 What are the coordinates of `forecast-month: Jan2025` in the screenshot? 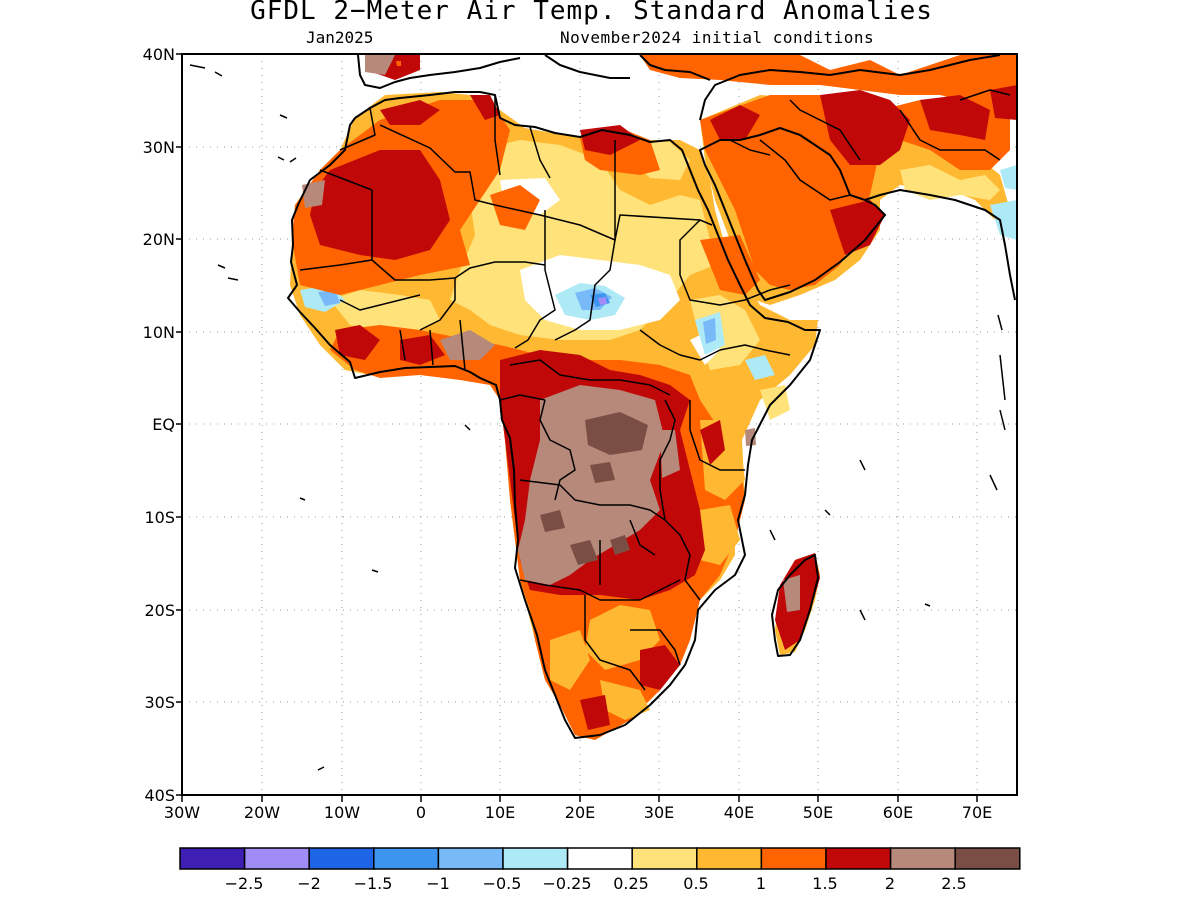 It's located at (340, 37).